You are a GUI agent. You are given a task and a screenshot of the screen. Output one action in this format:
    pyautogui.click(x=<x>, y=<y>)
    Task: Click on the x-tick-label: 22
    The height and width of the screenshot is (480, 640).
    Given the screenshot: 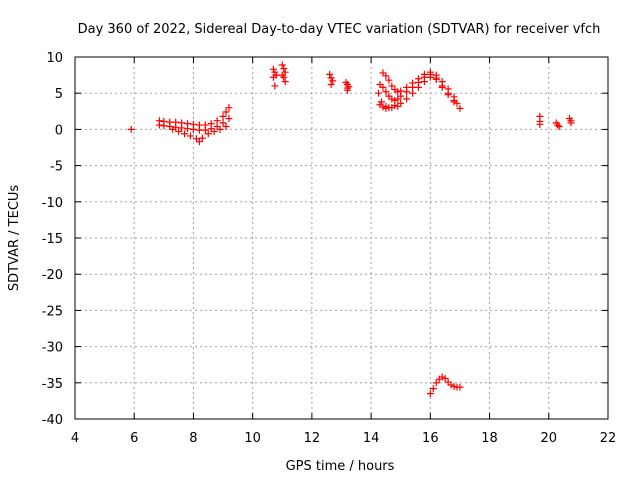 What is the action you would take?
    pyautogui.click(x=608, y=438)
    